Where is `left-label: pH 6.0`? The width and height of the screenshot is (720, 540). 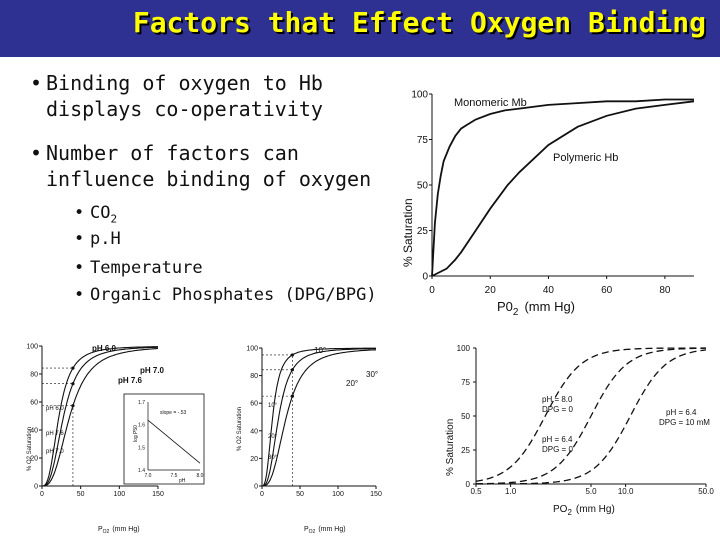 left-label: pH 6.0 is located at coordinates (55, 409).